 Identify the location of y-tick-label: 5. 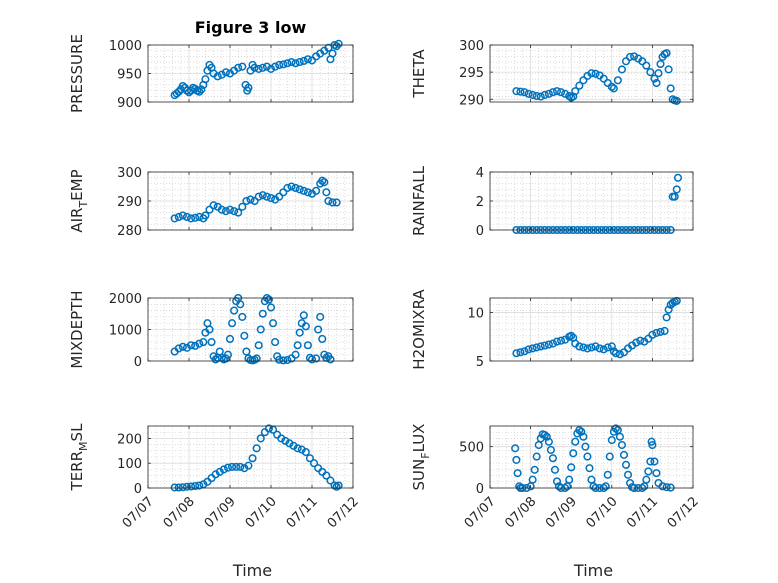
(480, 362).